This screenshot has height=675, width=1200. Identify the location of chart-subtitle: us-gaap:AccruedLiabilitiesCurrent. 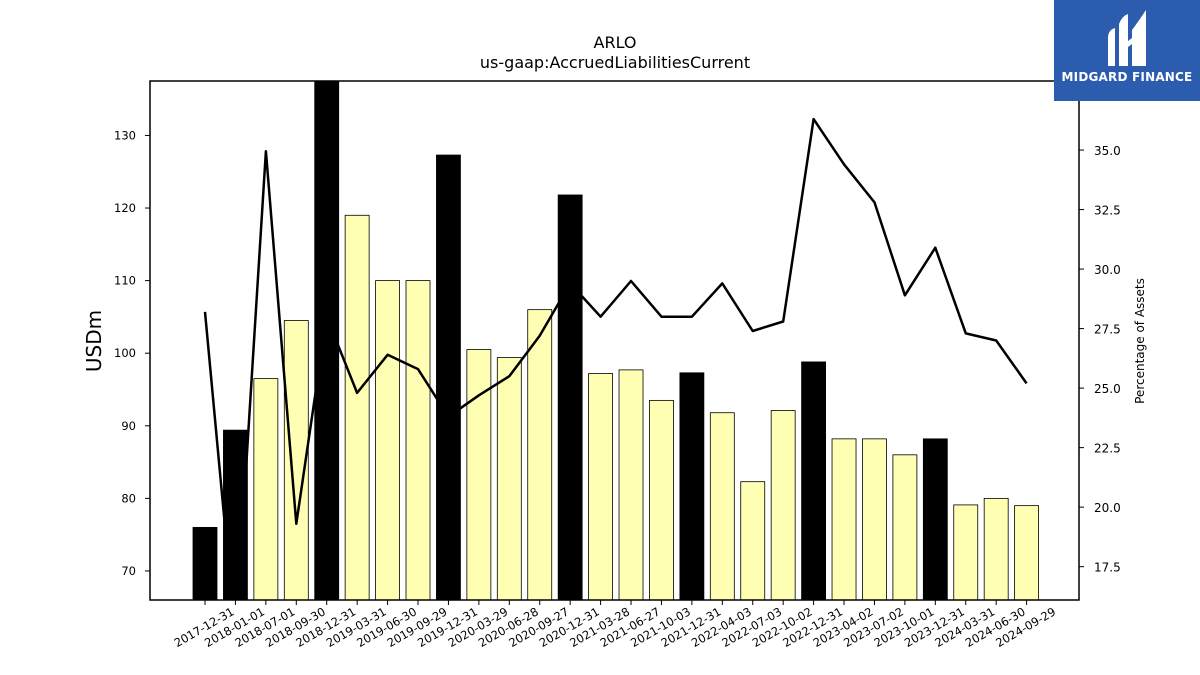
(615, 62).